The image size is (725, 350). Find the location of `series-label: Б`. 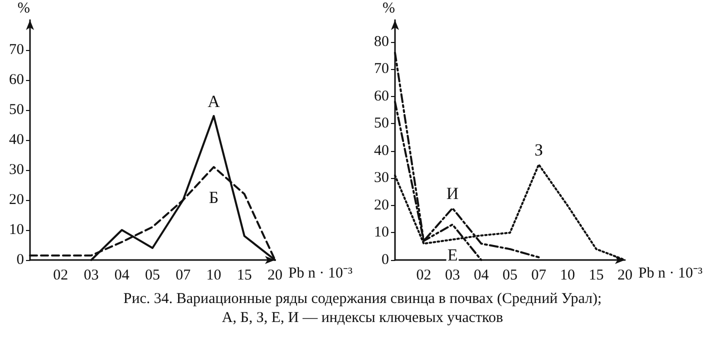

series-label: Б is located at coordinates (213, 197).